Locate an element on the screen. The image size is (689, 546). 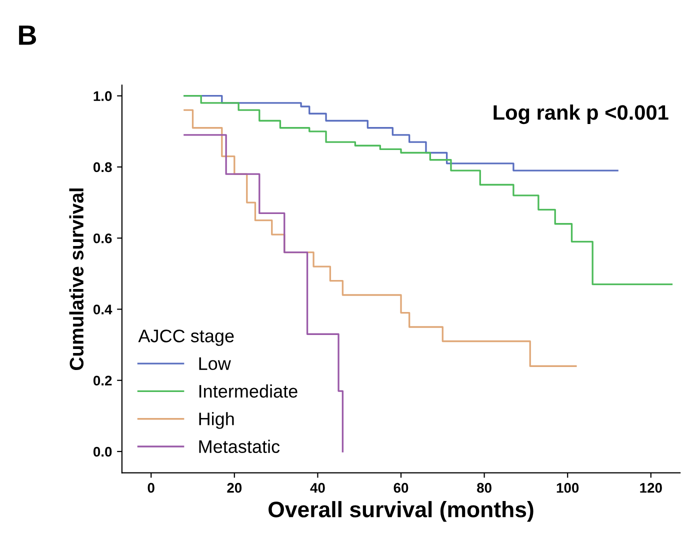
y-axis-title: Cumulative survival is located at coordinates (76, 279).